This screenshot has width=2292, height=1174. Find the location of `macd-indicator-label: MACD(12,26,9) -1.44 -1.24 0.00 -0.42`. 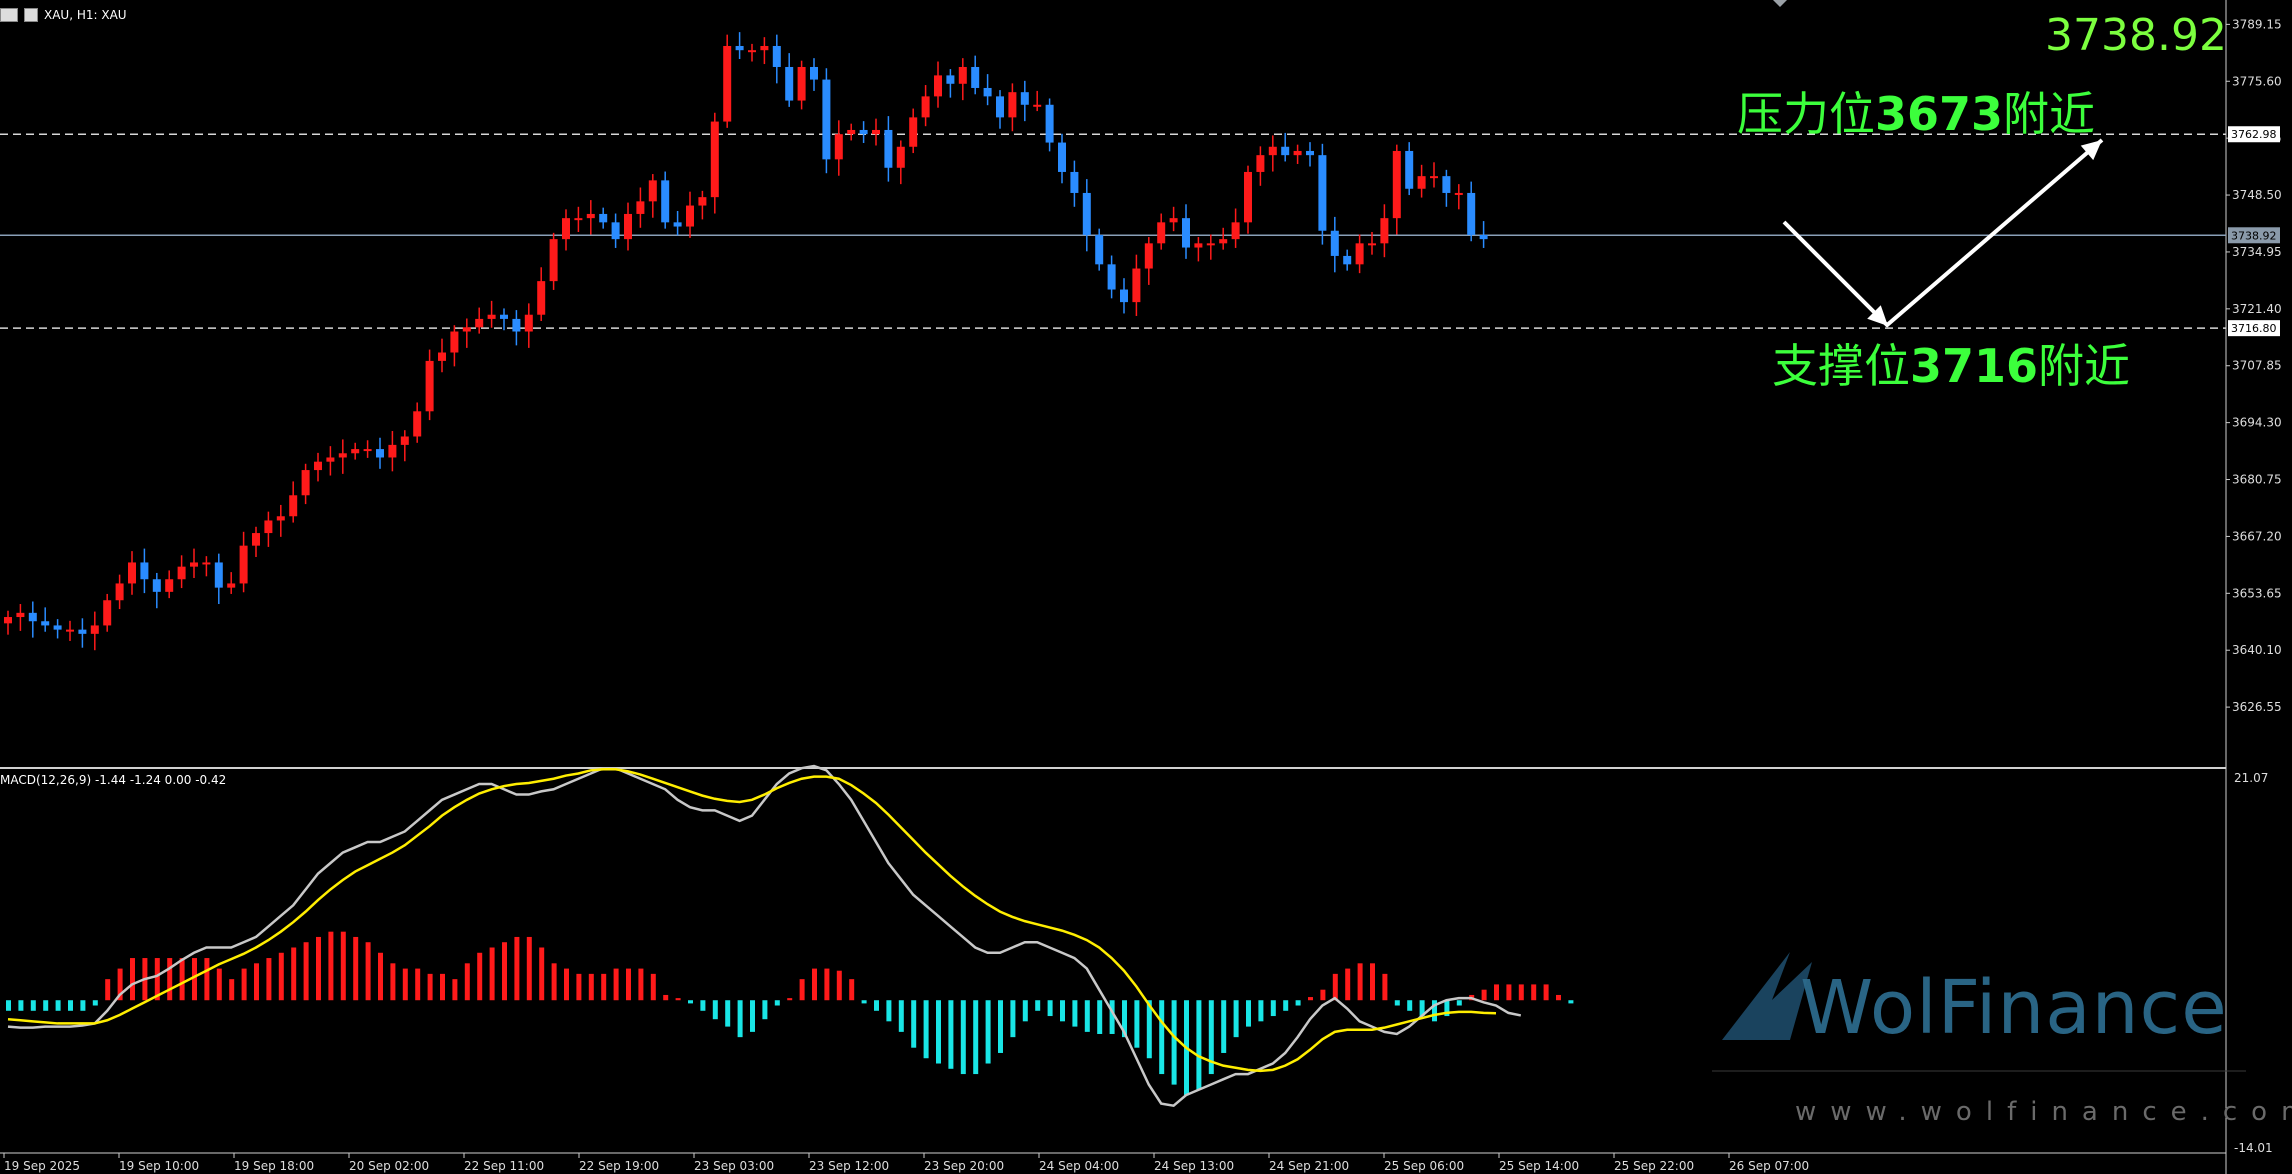

macd-indicator-label: MACD(12,26,9) -1.44 -1.24 0.00 -0.42 is located at coordinates (113, 780).